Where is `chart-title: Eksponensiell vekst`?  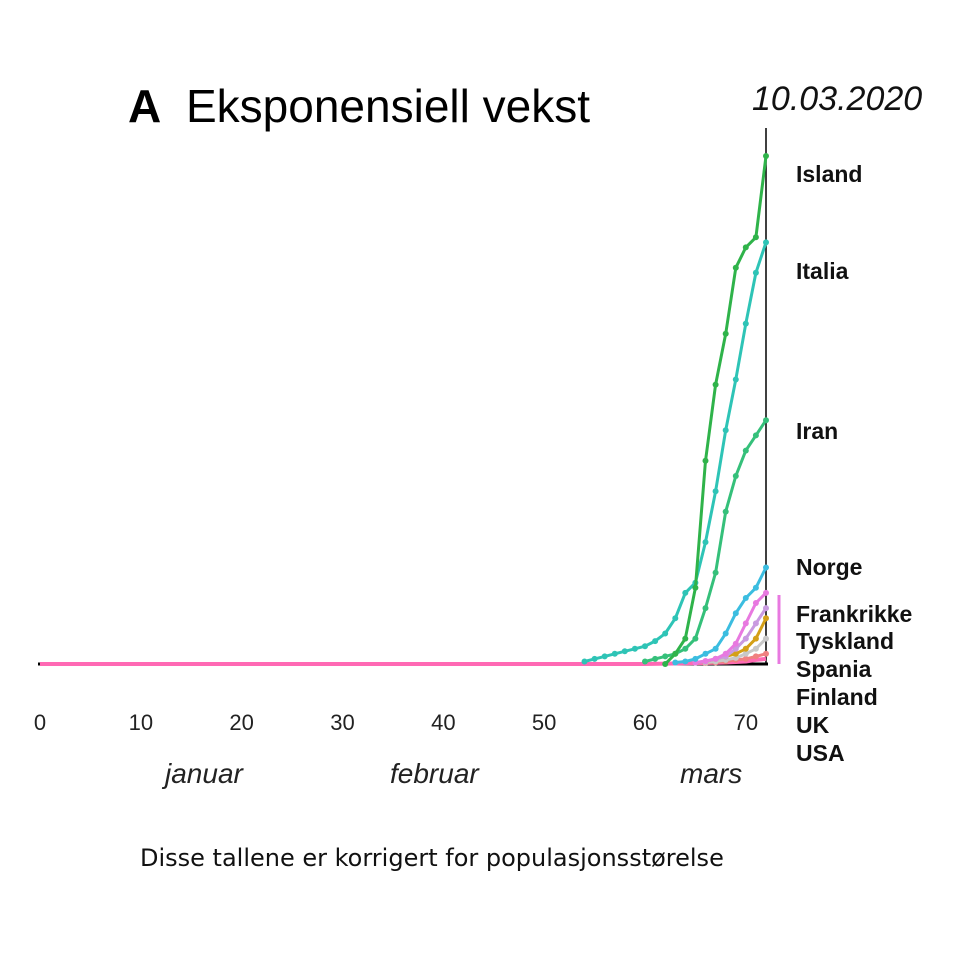 chart-title: Eksponensiell vekst is located at coordinates (388, 106).